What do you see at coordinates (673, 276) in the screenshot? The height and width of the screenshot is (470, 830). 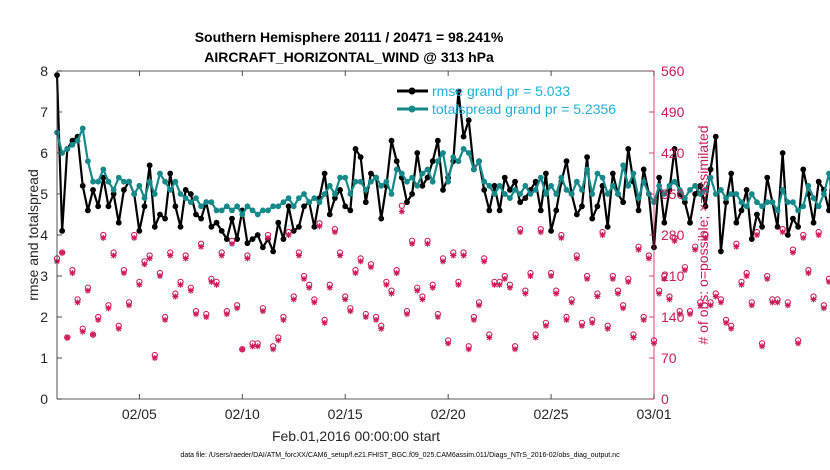 I see `y-right-tick-label: 210` at bounding box center [673, 276].